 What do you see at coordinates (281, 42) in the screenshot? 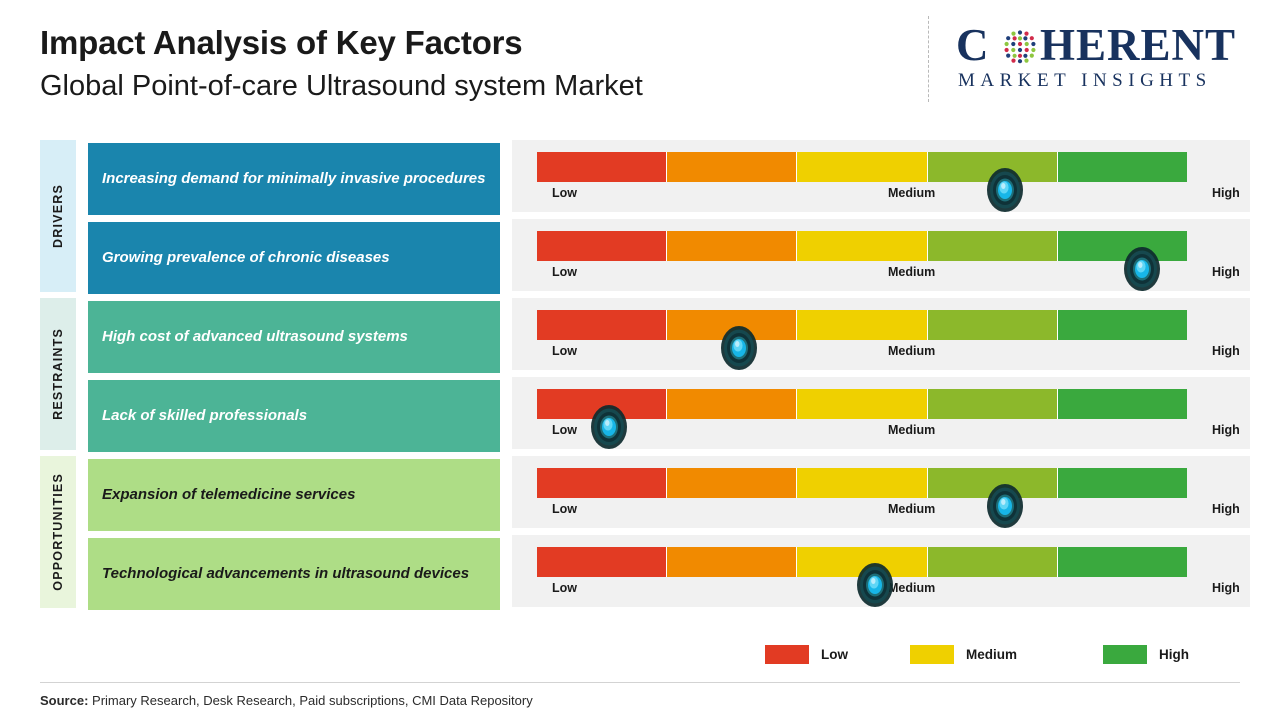
I see `page-title: Impact Analysis of Key Factors` at bounding box center [281, 42].